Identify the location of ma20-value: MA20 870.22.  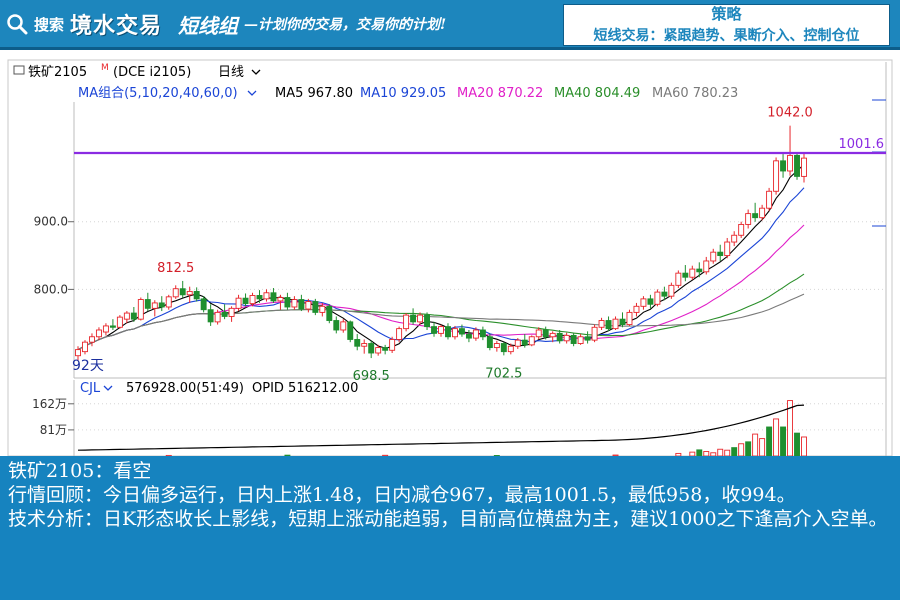
(500, 93).